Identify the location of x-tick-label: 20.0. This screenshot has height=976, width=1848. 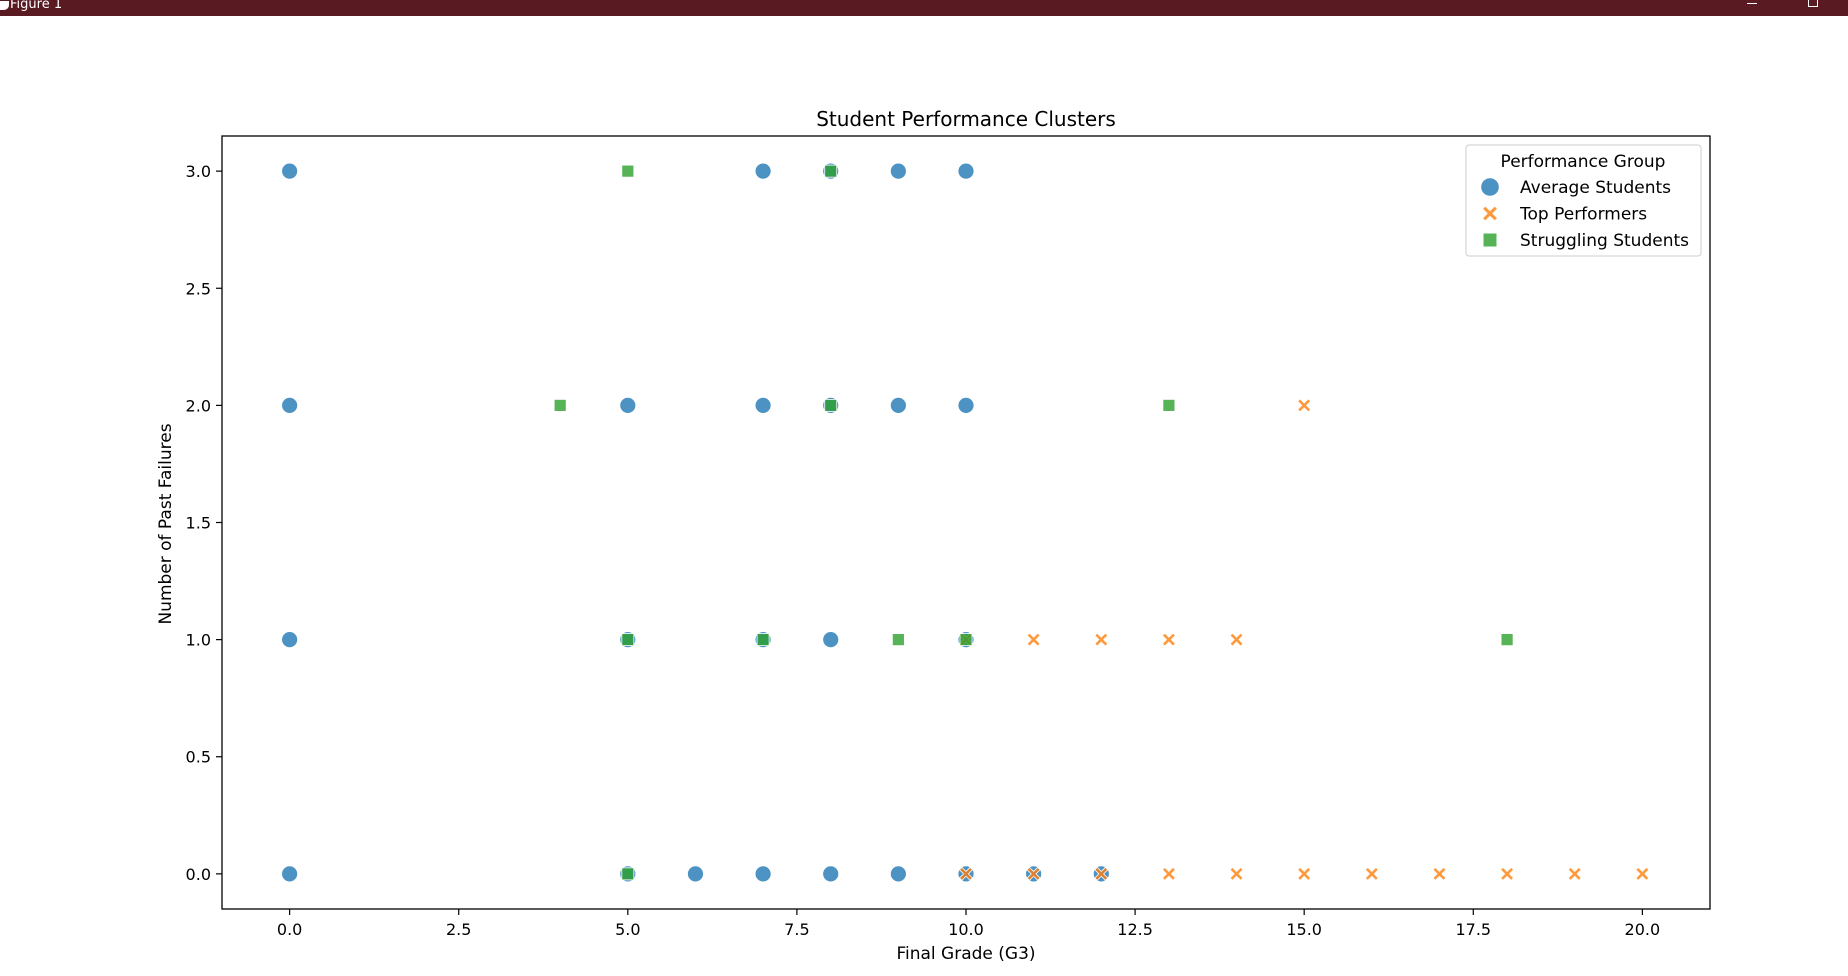
(1643, 929).